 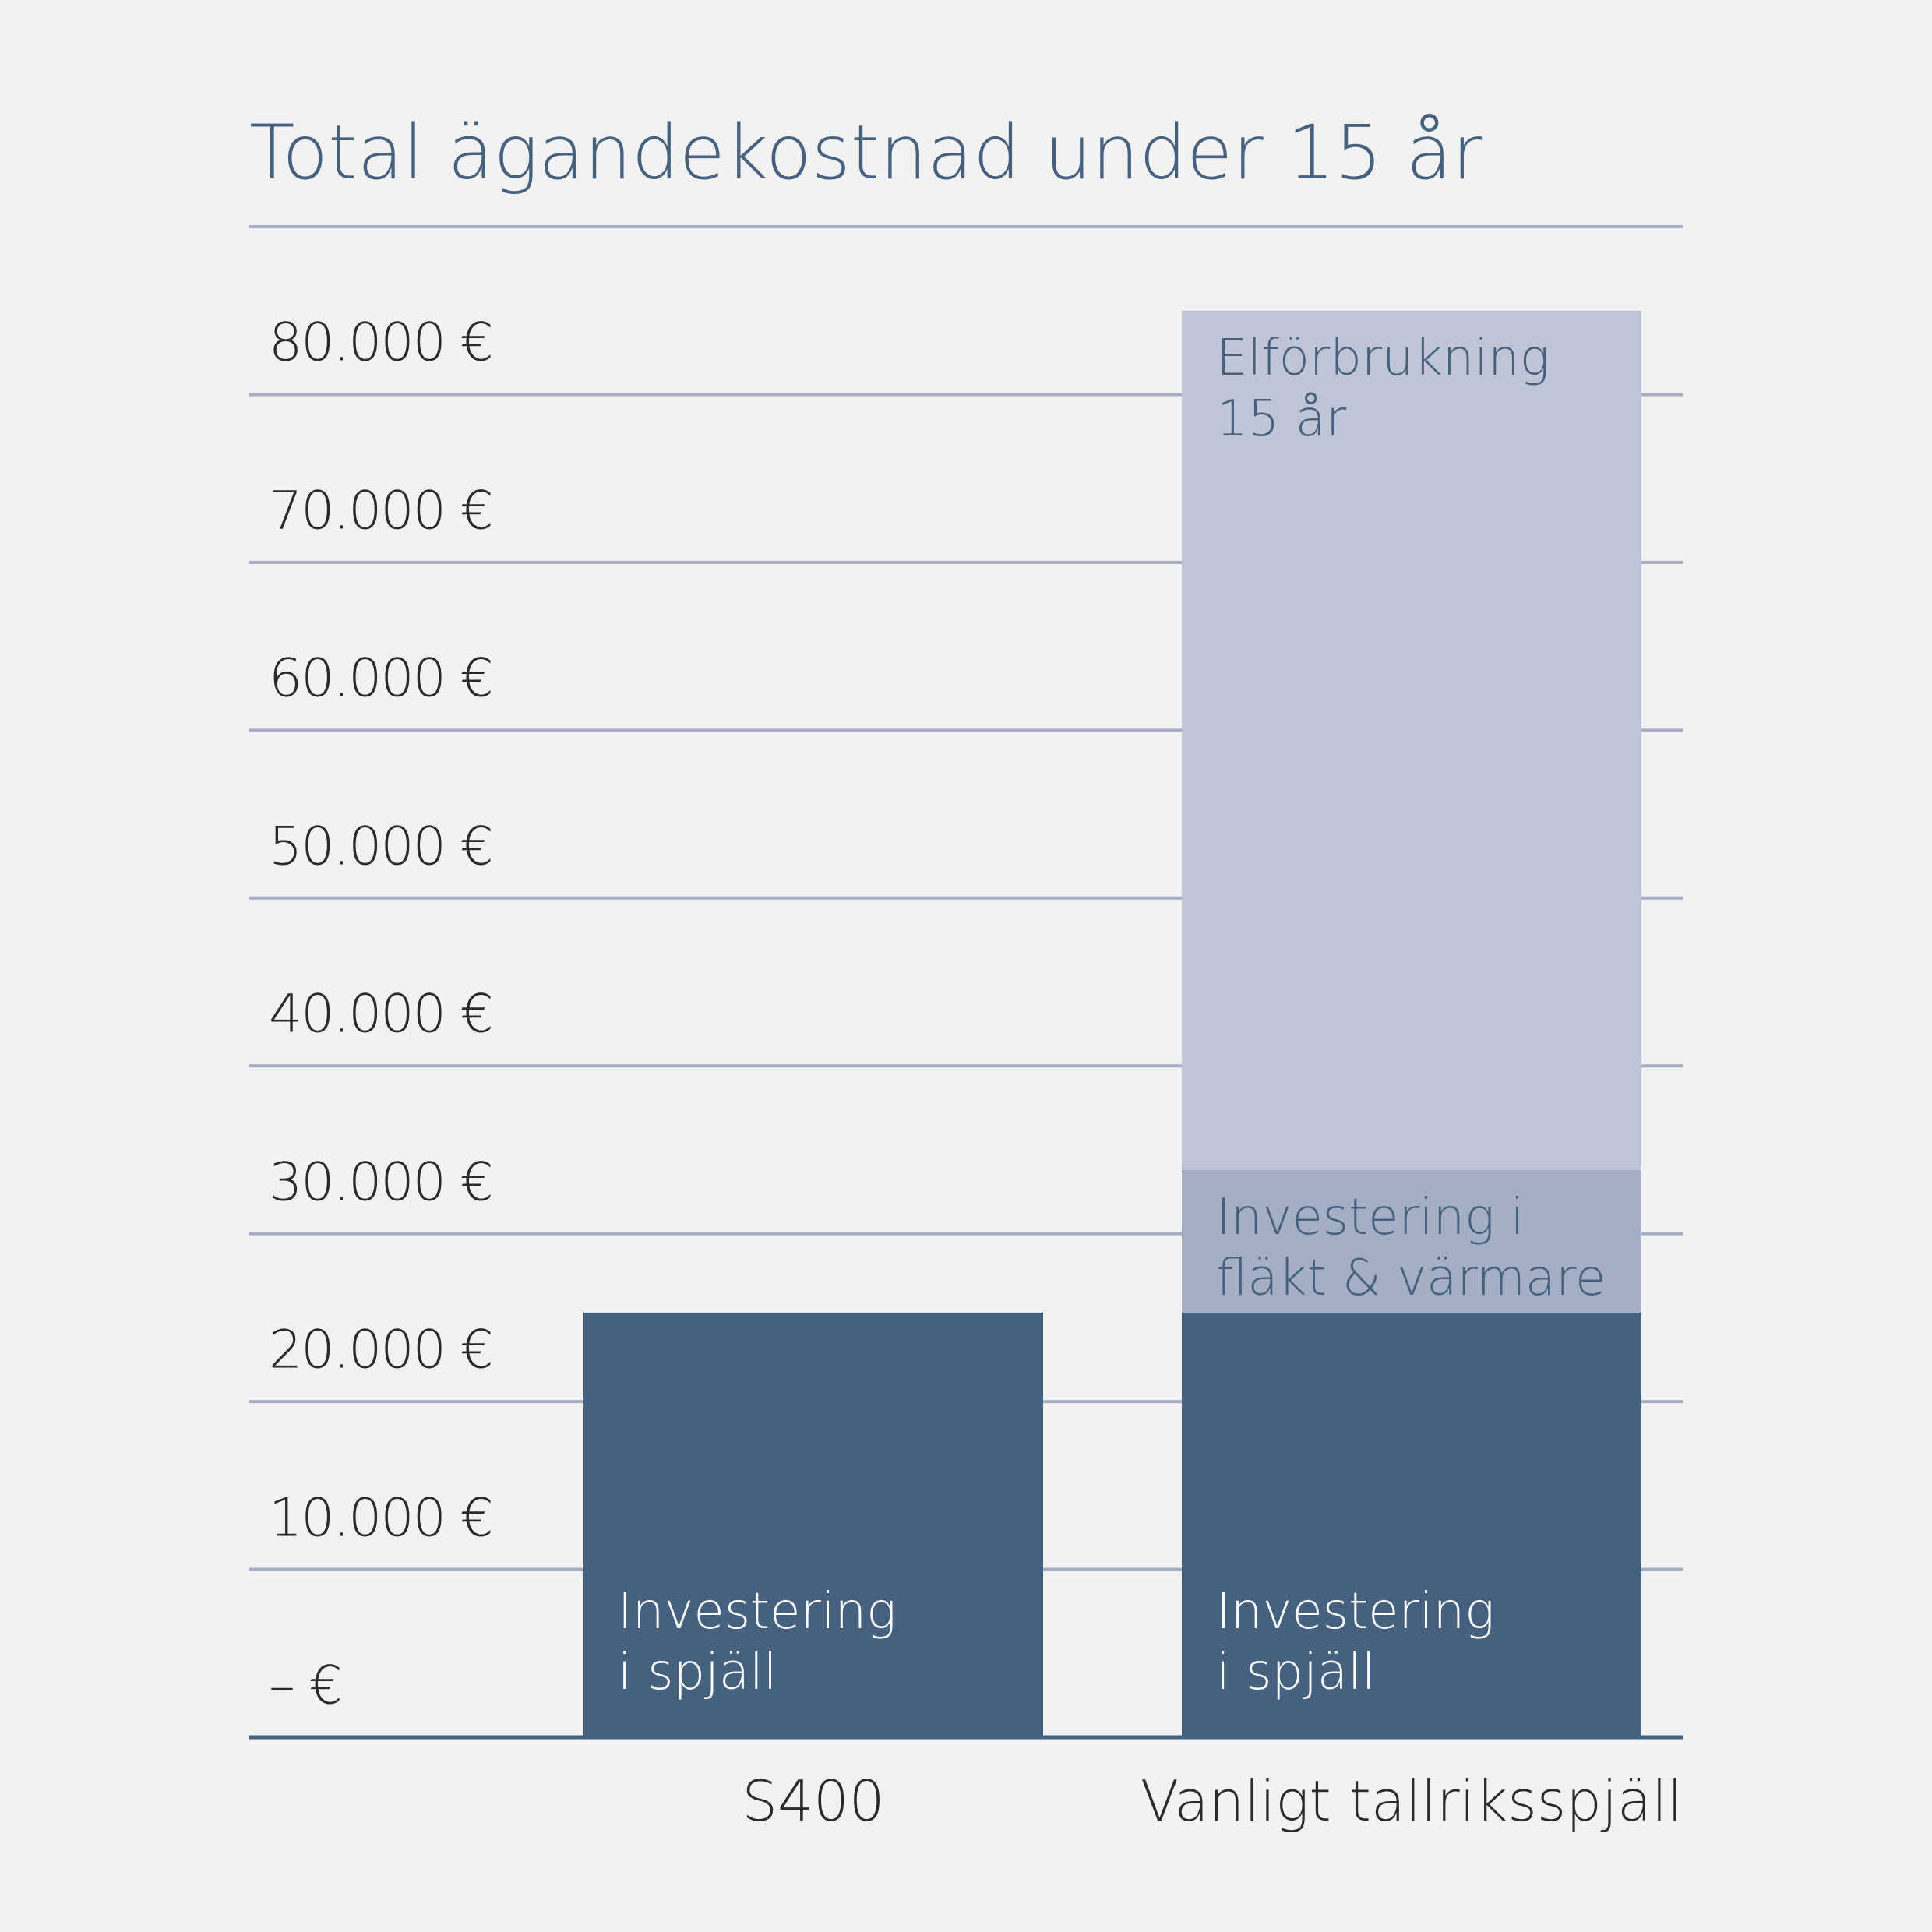 What do you see at coordinates (1383, 388) in the screenshot?
I see `segment-label: Elförbrukning 15 år` at bounding box center [1383, 388].